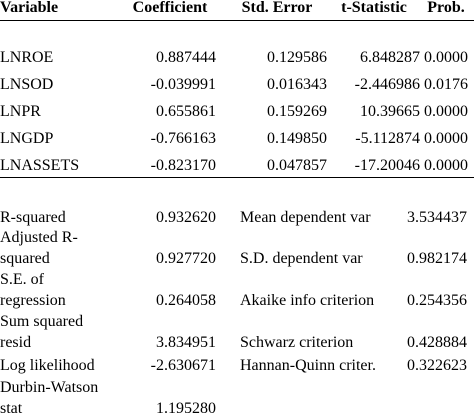  Describe the element at coordinates (186, 300) in the screenshot. I see `stat-value: 0.264058` at that location.